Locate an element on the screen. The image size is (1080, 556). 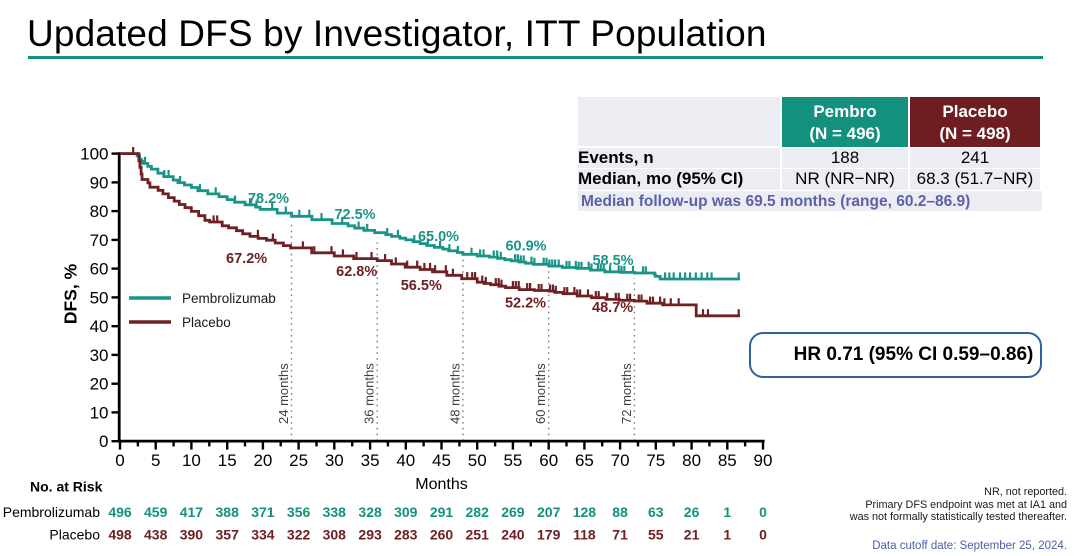
svg-text: 293 is located at coordinates (370, 535).